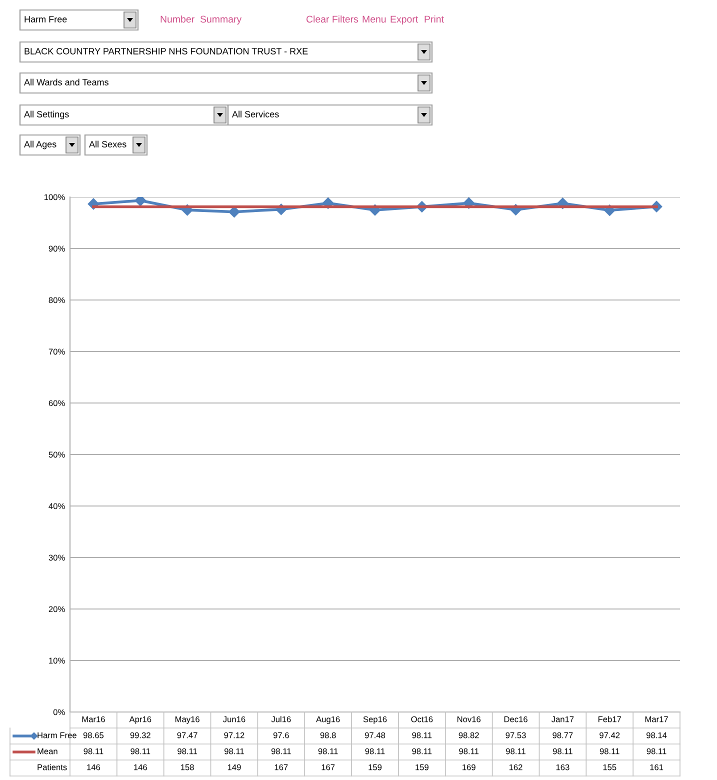 This screenshot has height=780, width=717. What do you see at coordinates (422, 719) in the screenshot?
I see `x-tick-label: Oct16` at bounding box center [422, 719].